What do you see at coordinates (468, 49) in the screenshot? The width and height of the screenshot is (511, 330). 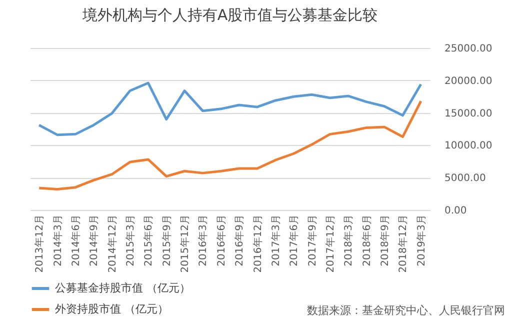 I see `y-tick-label: 25000.00` at bounding box center [468, 49].